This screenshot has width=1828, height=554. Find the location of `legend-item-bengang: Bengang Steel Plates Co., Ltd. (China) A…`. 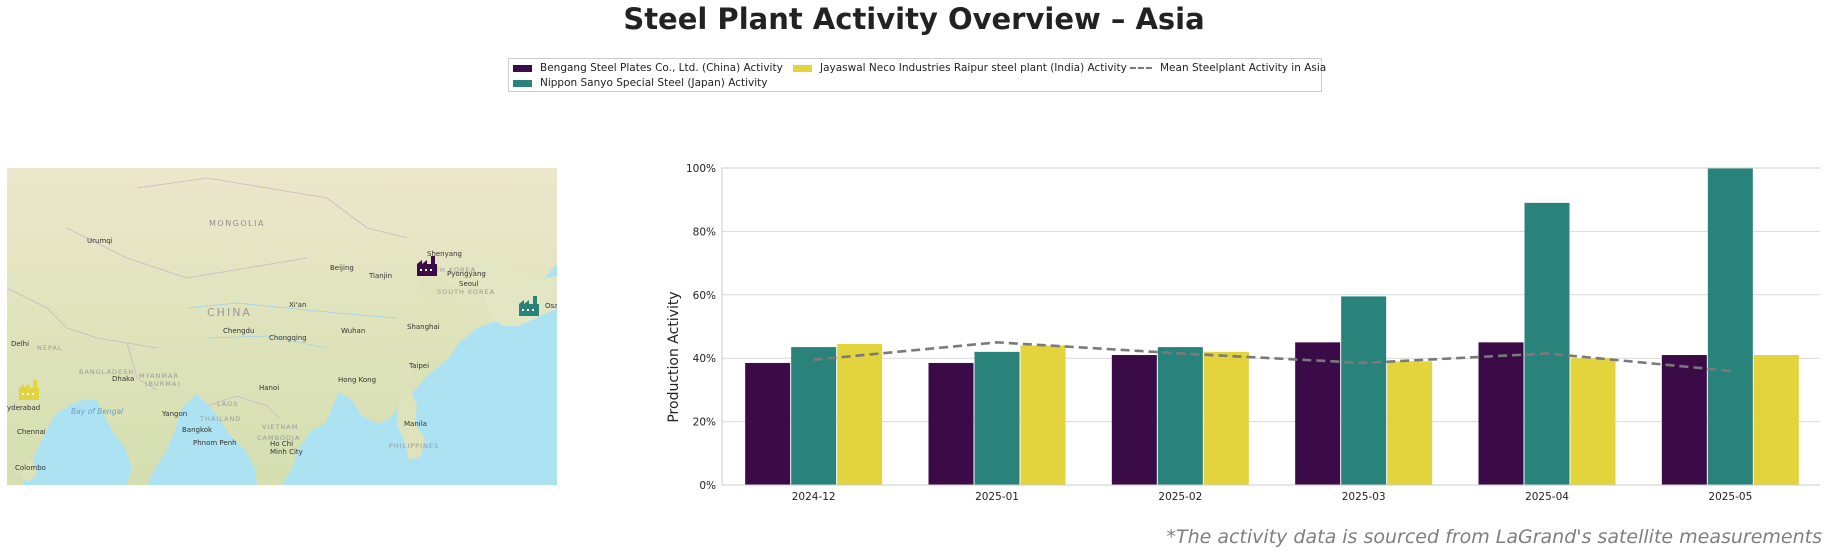

legend-item-bengang: Bengang Steel Plates Co., Ltd. (China) A… is located at coordinates (648, 68).